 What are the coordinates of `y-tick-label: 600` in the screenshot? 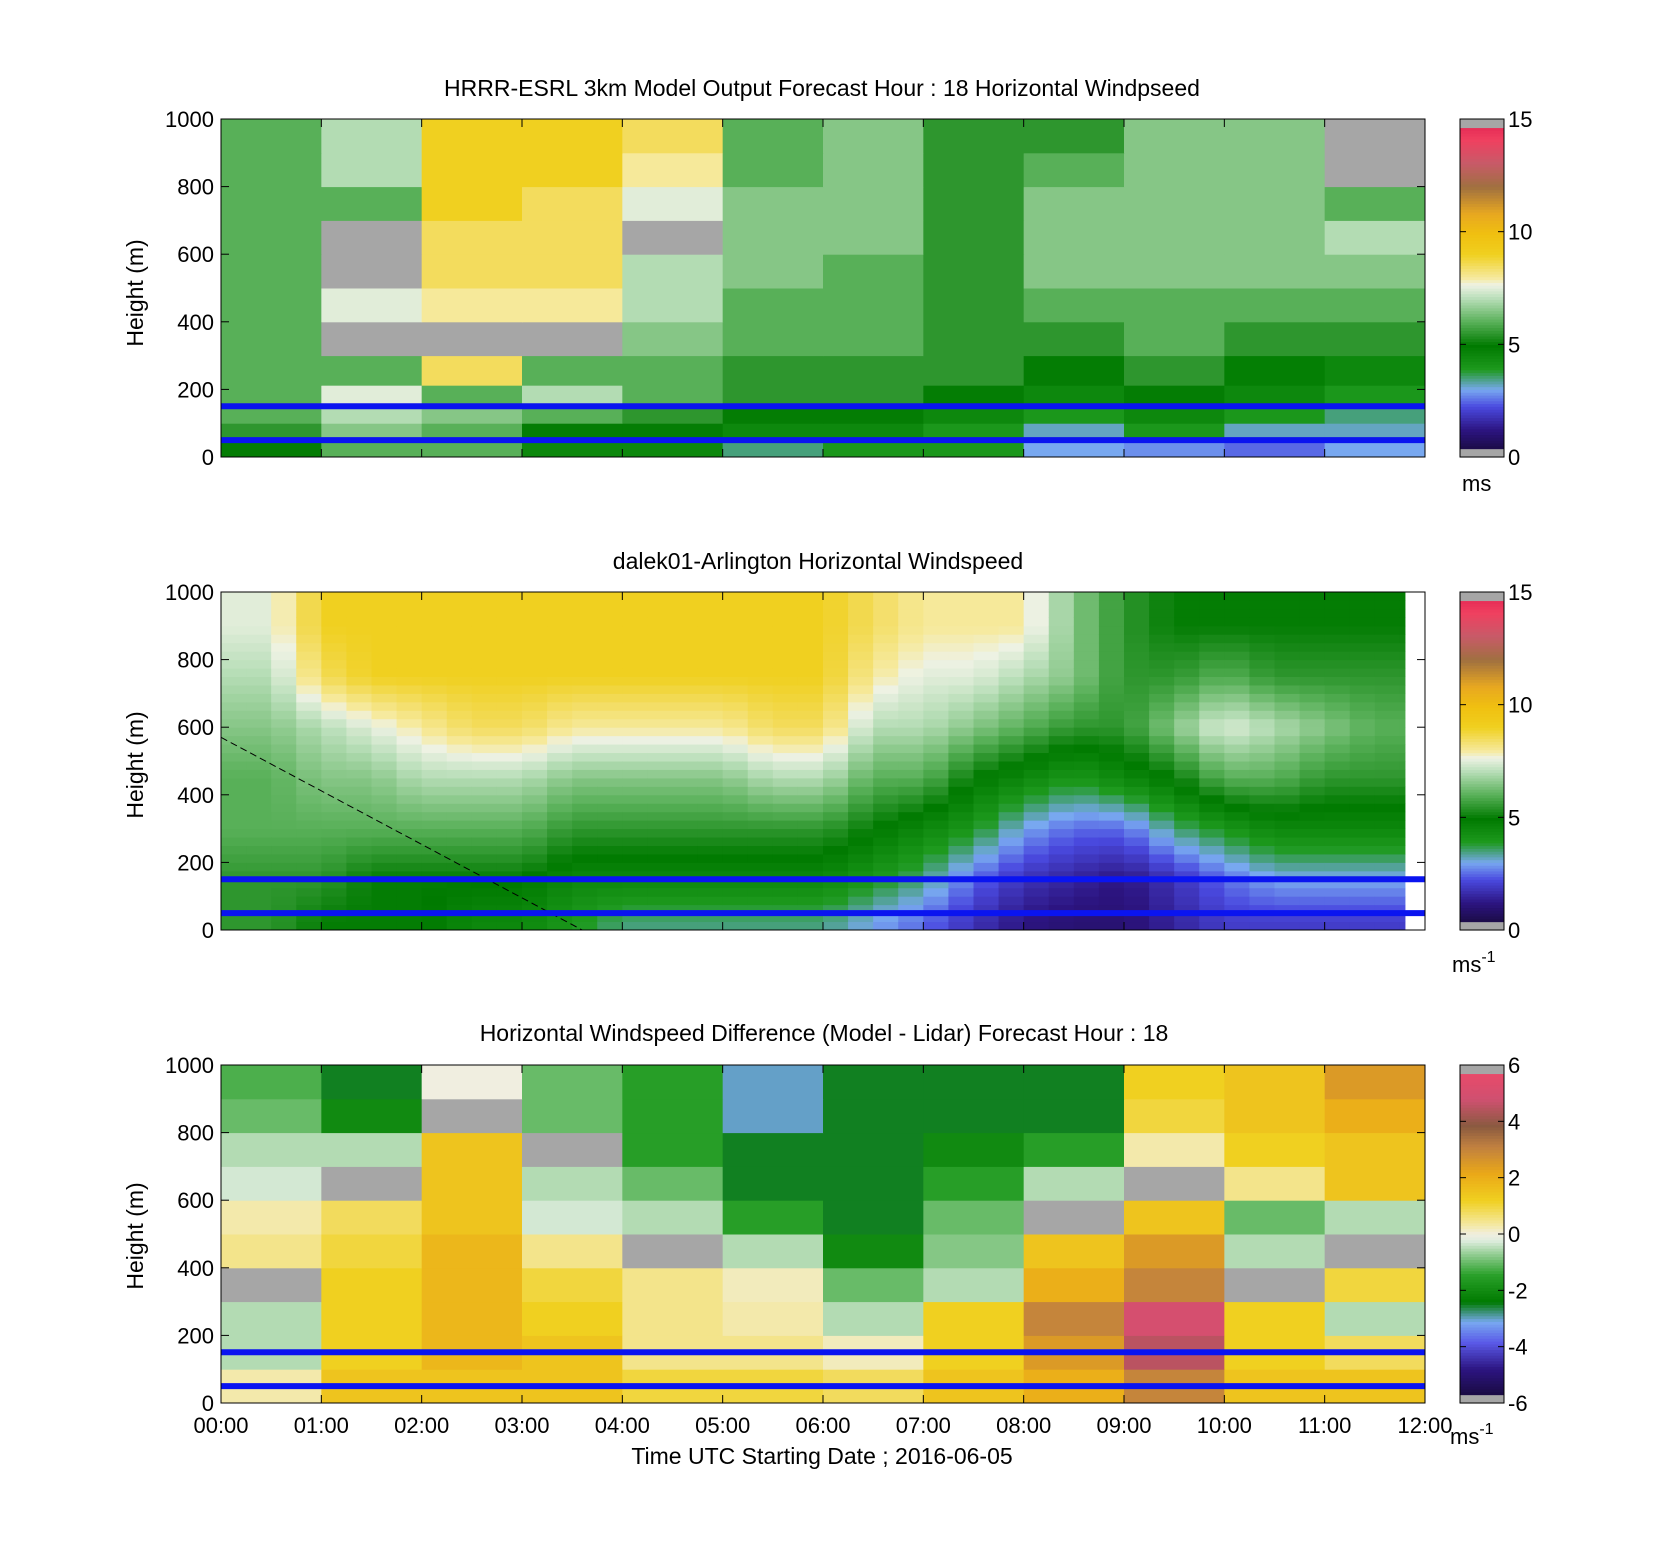 It's located at (195, 1200).